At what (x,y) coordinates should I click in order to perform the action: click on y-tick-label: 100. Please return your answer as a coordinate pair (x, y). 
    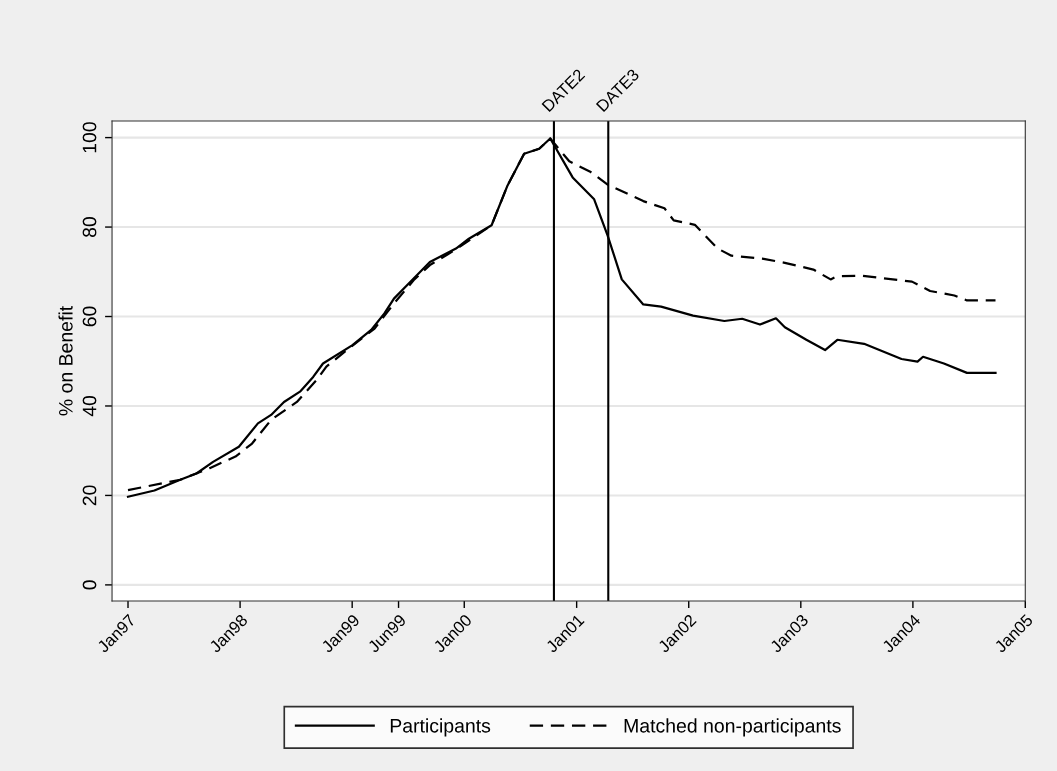
    Looking at the image, I should click on (89, 137).